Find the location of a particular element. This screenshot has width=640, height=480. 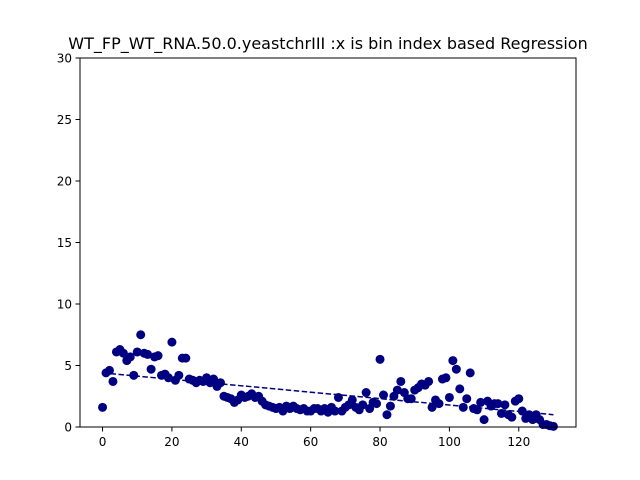

x-axis: 0 20 40 60 80 100 120 is located at coordinates (314, 438).